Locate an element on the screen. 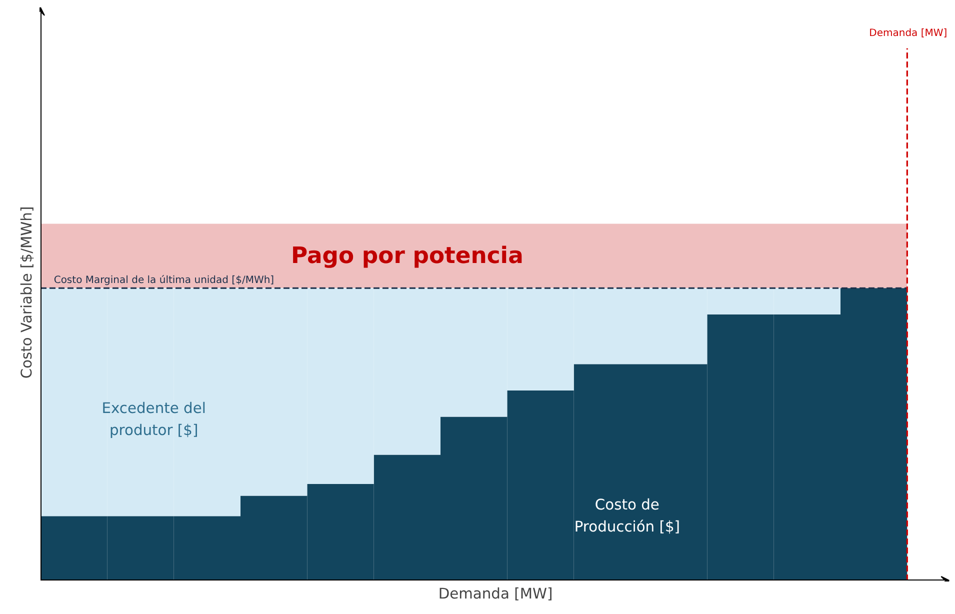  x-axis-title: Demanda [MW] is located at coordinates (495, 594).